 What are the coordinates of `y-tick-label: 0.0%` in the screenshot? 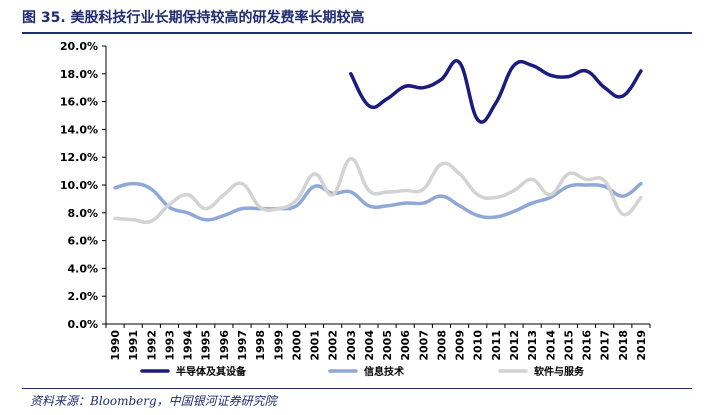 It's located at (82, 324).